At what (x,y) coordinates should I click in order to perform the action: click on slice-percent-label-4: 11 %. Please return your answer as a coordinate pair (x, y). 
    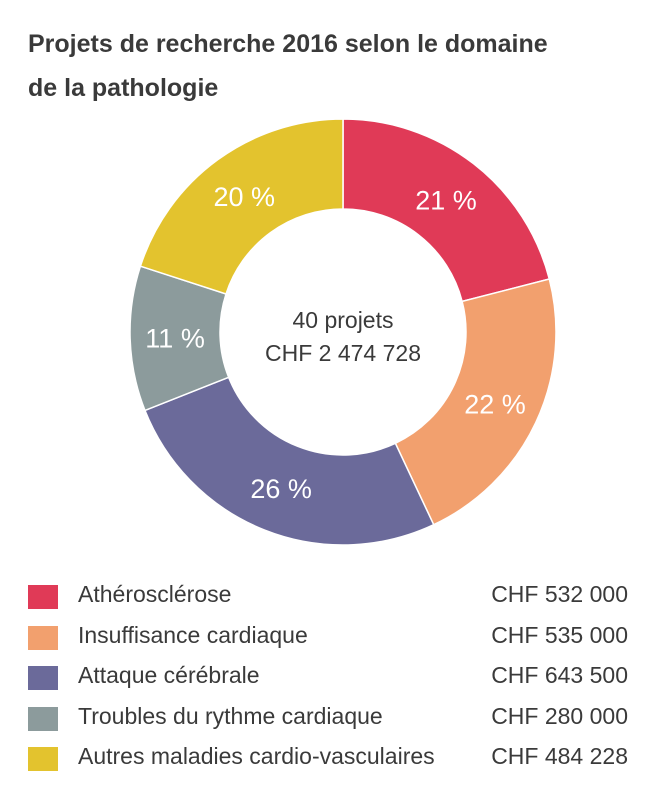
    Looking at the image, I should click on (175, 338).